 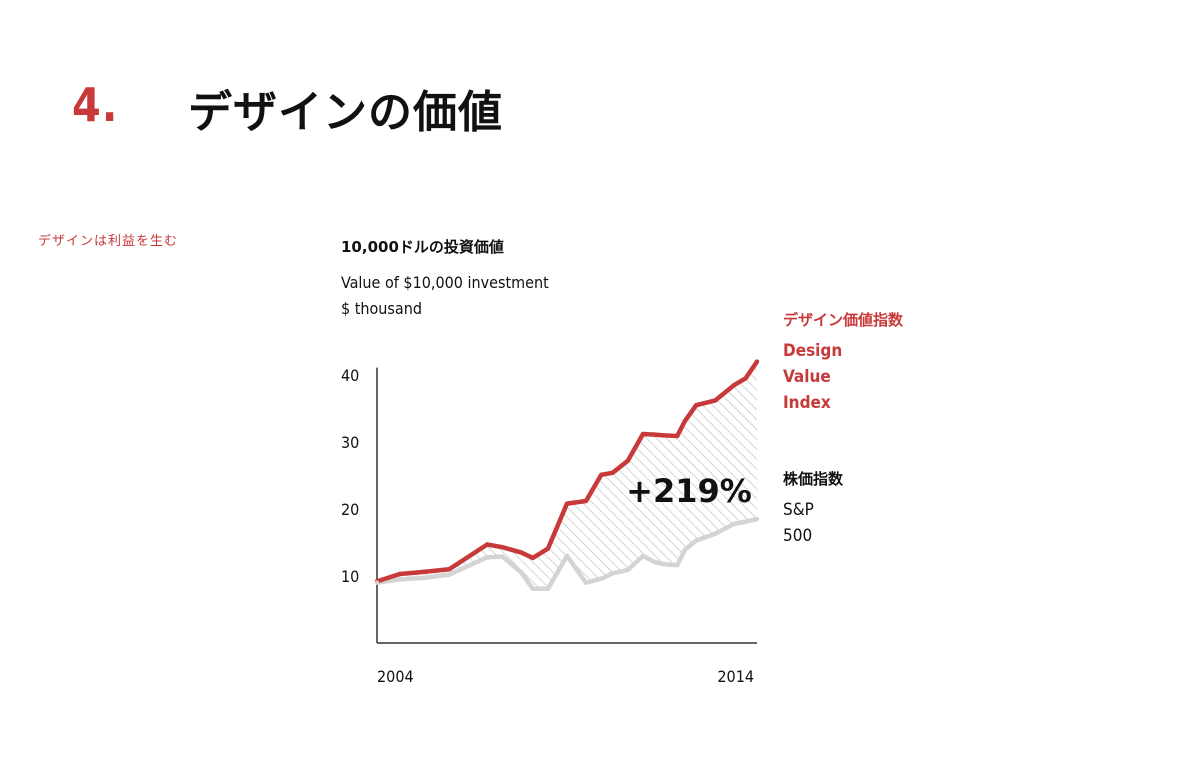 I want to click on hatched-gap-area, so click(x=567, y=475).